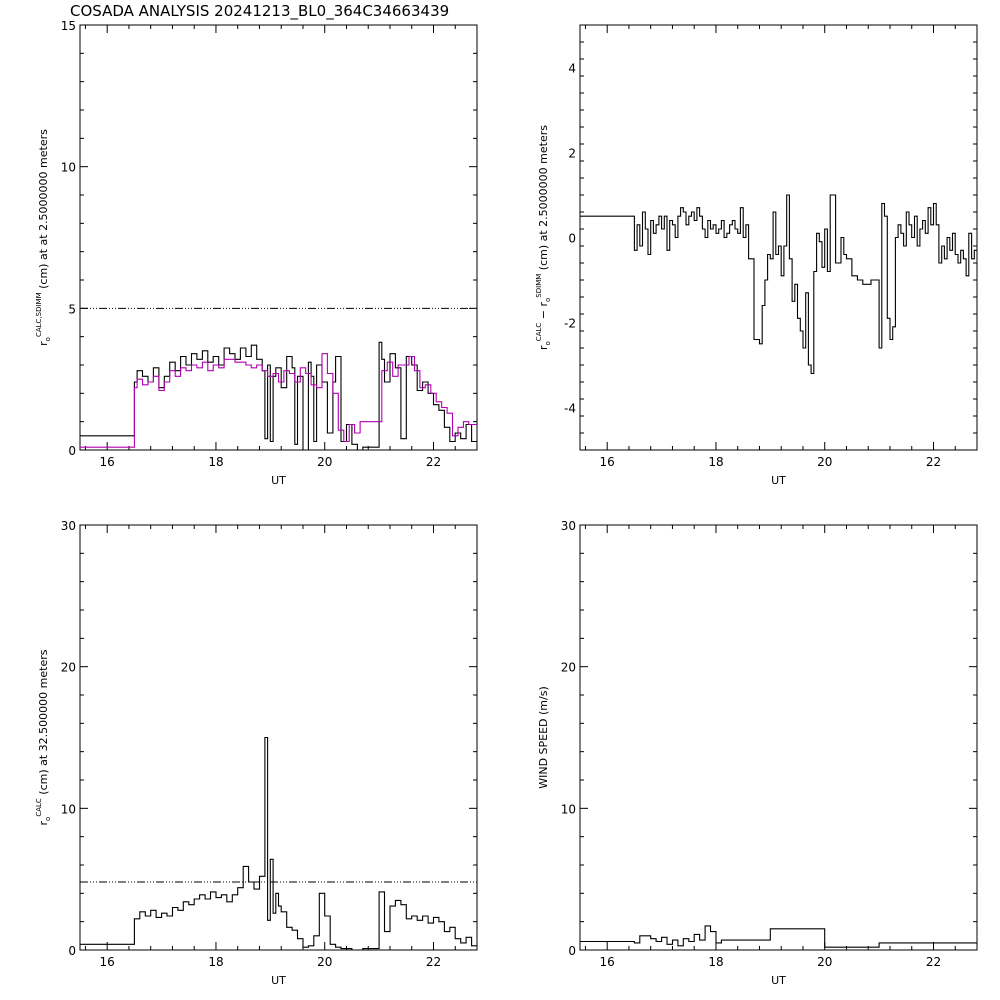 The image size is (1000, 1000). Describe the element at coordinates (570, 409) in the screenshot. I see `y-tick-label: -4` at that location.